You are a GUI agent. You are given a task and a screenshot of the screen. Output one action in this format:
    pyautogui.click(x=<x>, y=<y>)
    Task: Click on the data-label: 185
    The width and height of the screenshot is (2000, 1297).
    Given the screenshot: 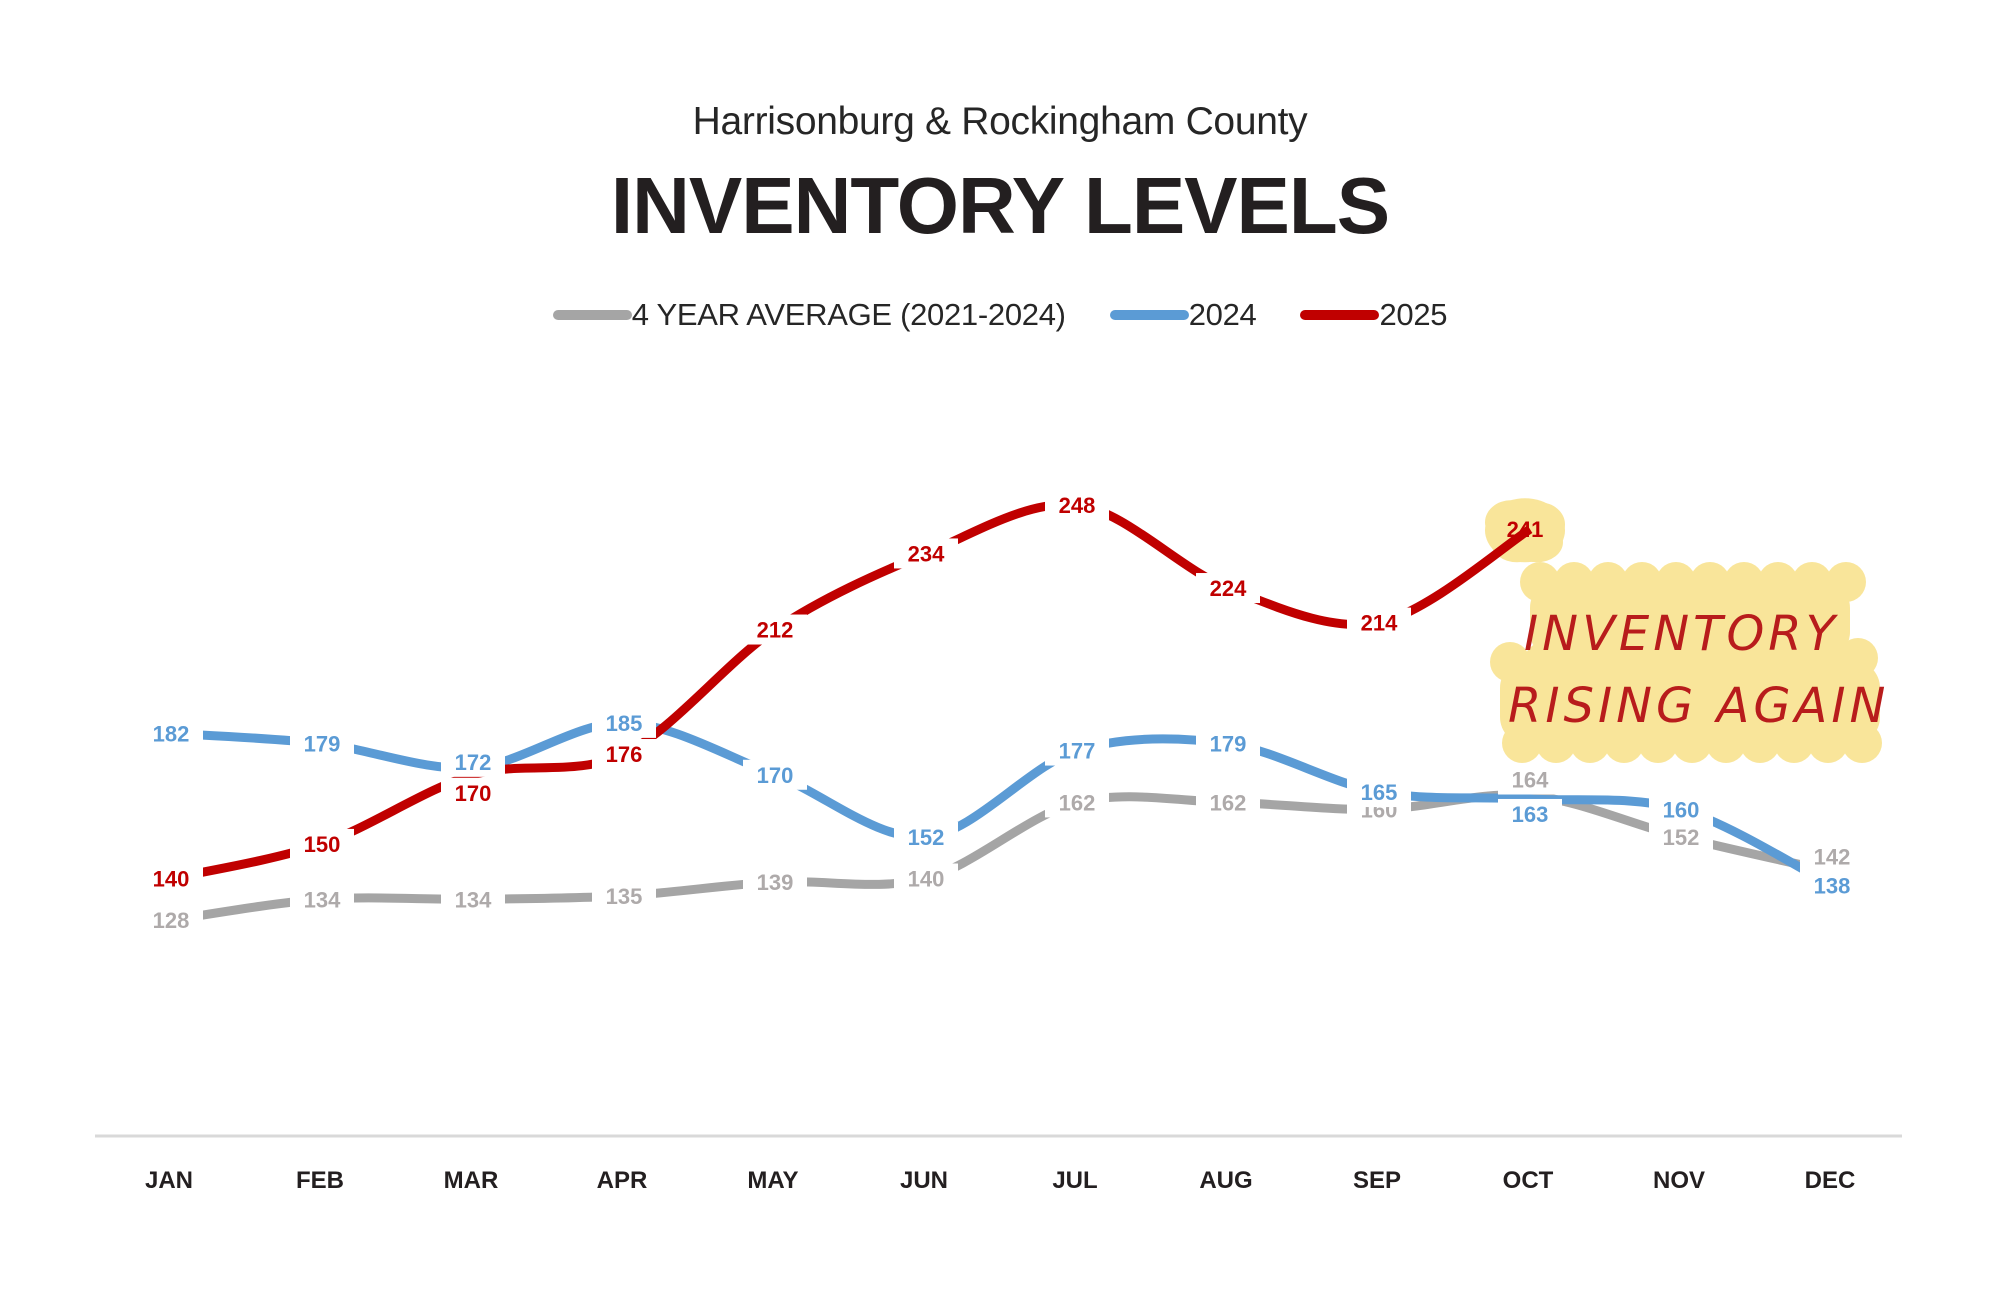 What is the action you would take?
    pyautogui.click(x=624, y=723)
    